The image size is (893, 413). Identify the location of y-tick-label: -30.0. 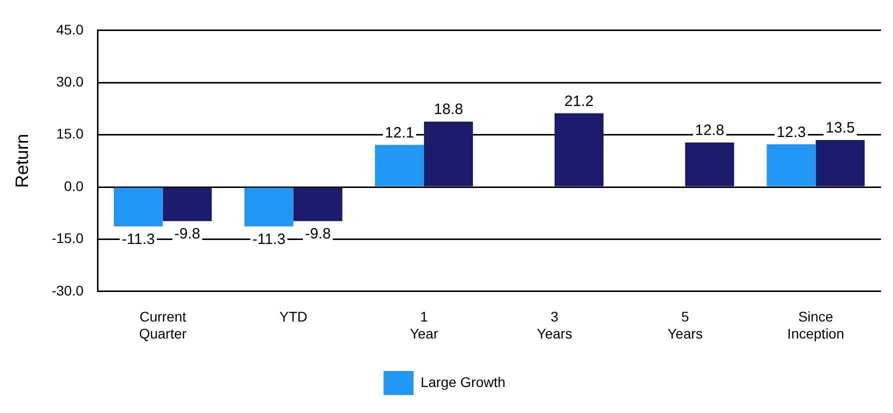
(68, 290).